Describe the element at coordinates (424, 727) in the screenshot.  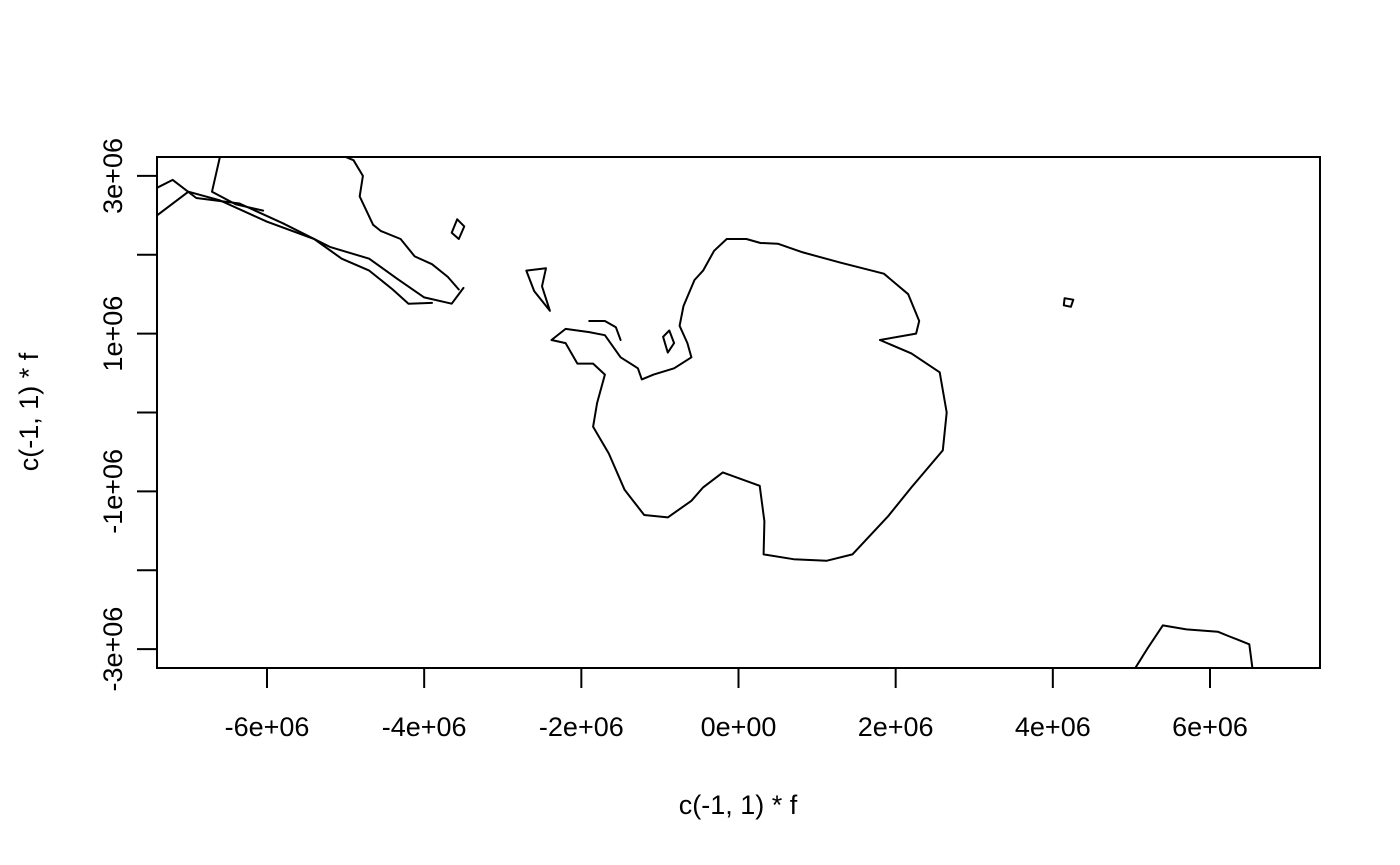
I see `x-tick-label-1: -4e+06` at that location.